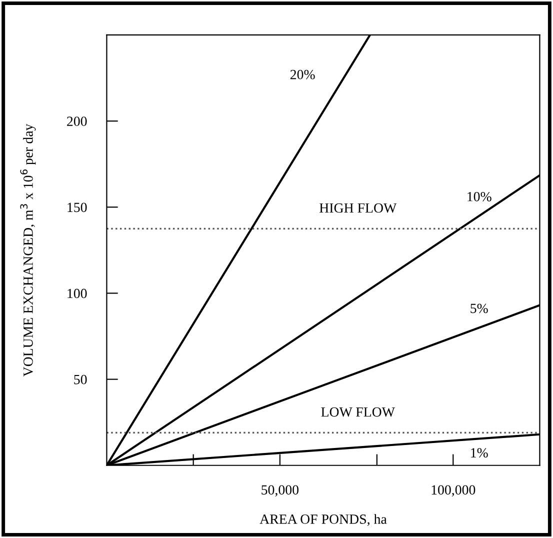 This screenshot has height=538, width=553. What do you see at coordinates (80, 379) in the screenshot?
I see `y-tick-label: 50` at bounding box center [80, 379].